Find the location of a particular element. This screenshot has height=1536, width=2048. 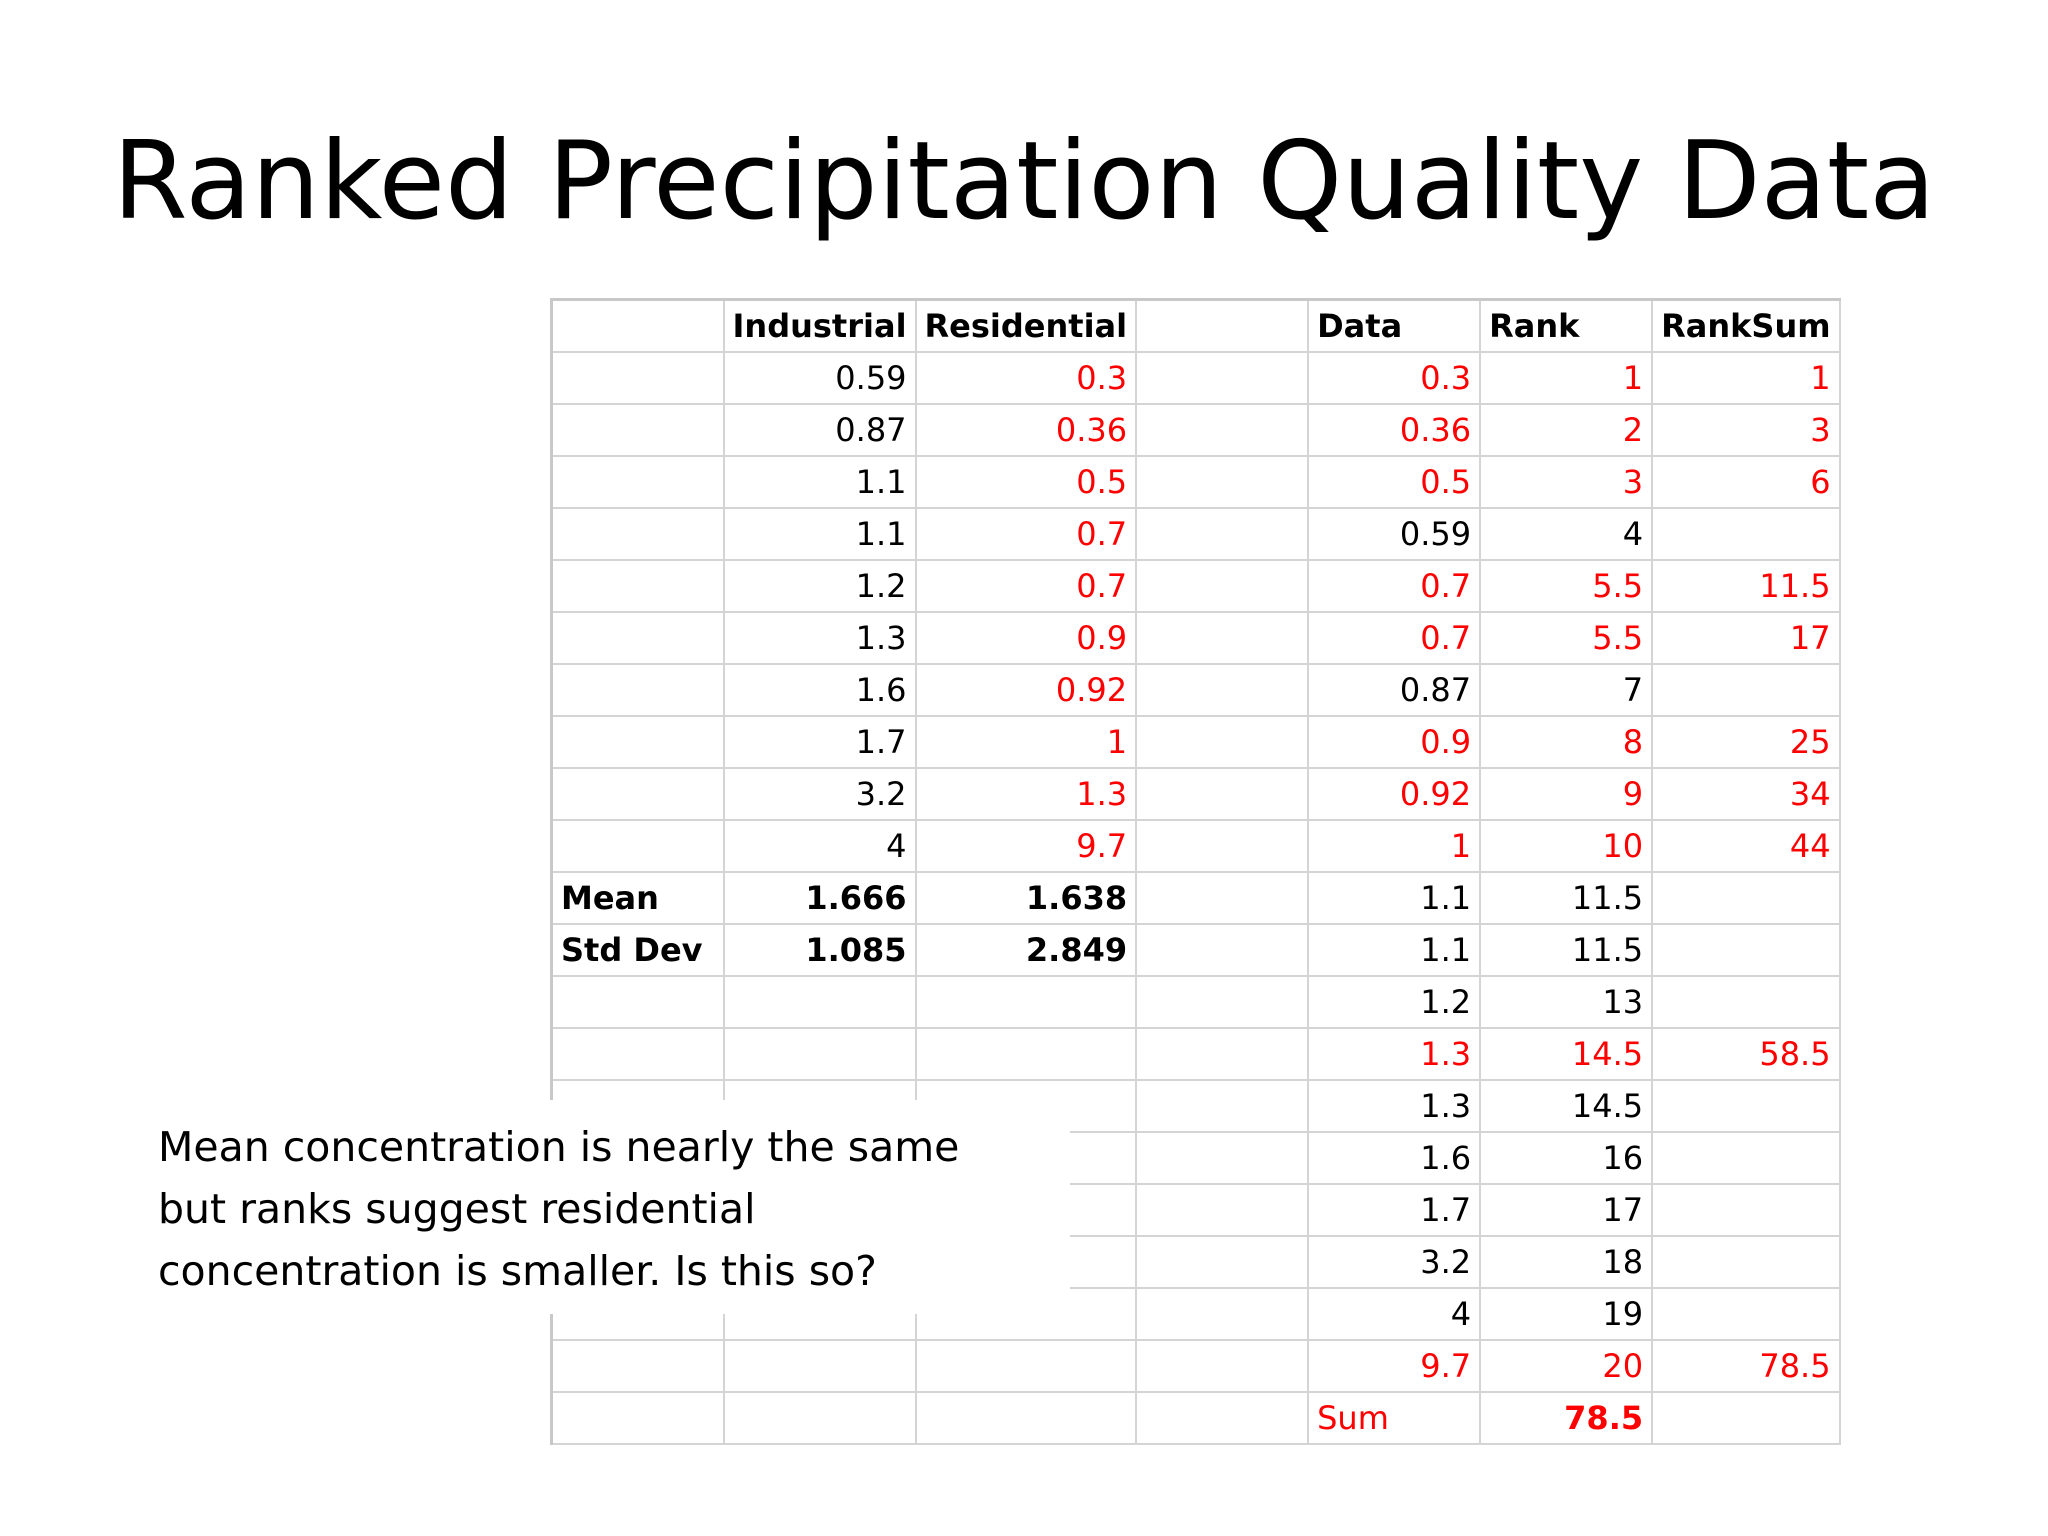

cell-industrial: 1.6 is located at coordinates (819, 690).